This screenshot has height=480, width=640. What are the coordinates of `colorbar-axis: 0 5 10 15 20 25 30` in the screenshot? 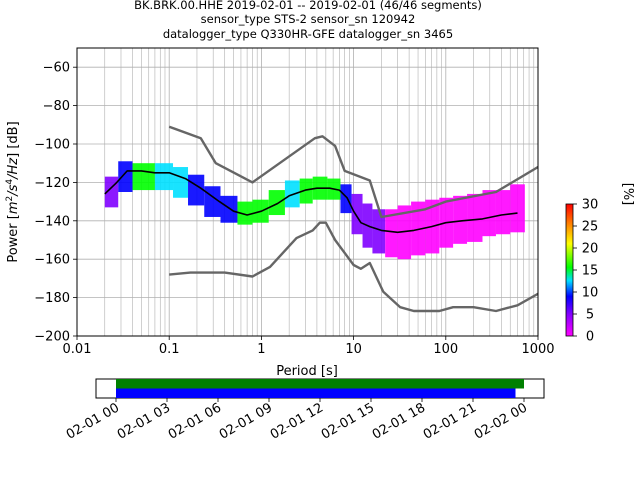 It's located at (585, 271).